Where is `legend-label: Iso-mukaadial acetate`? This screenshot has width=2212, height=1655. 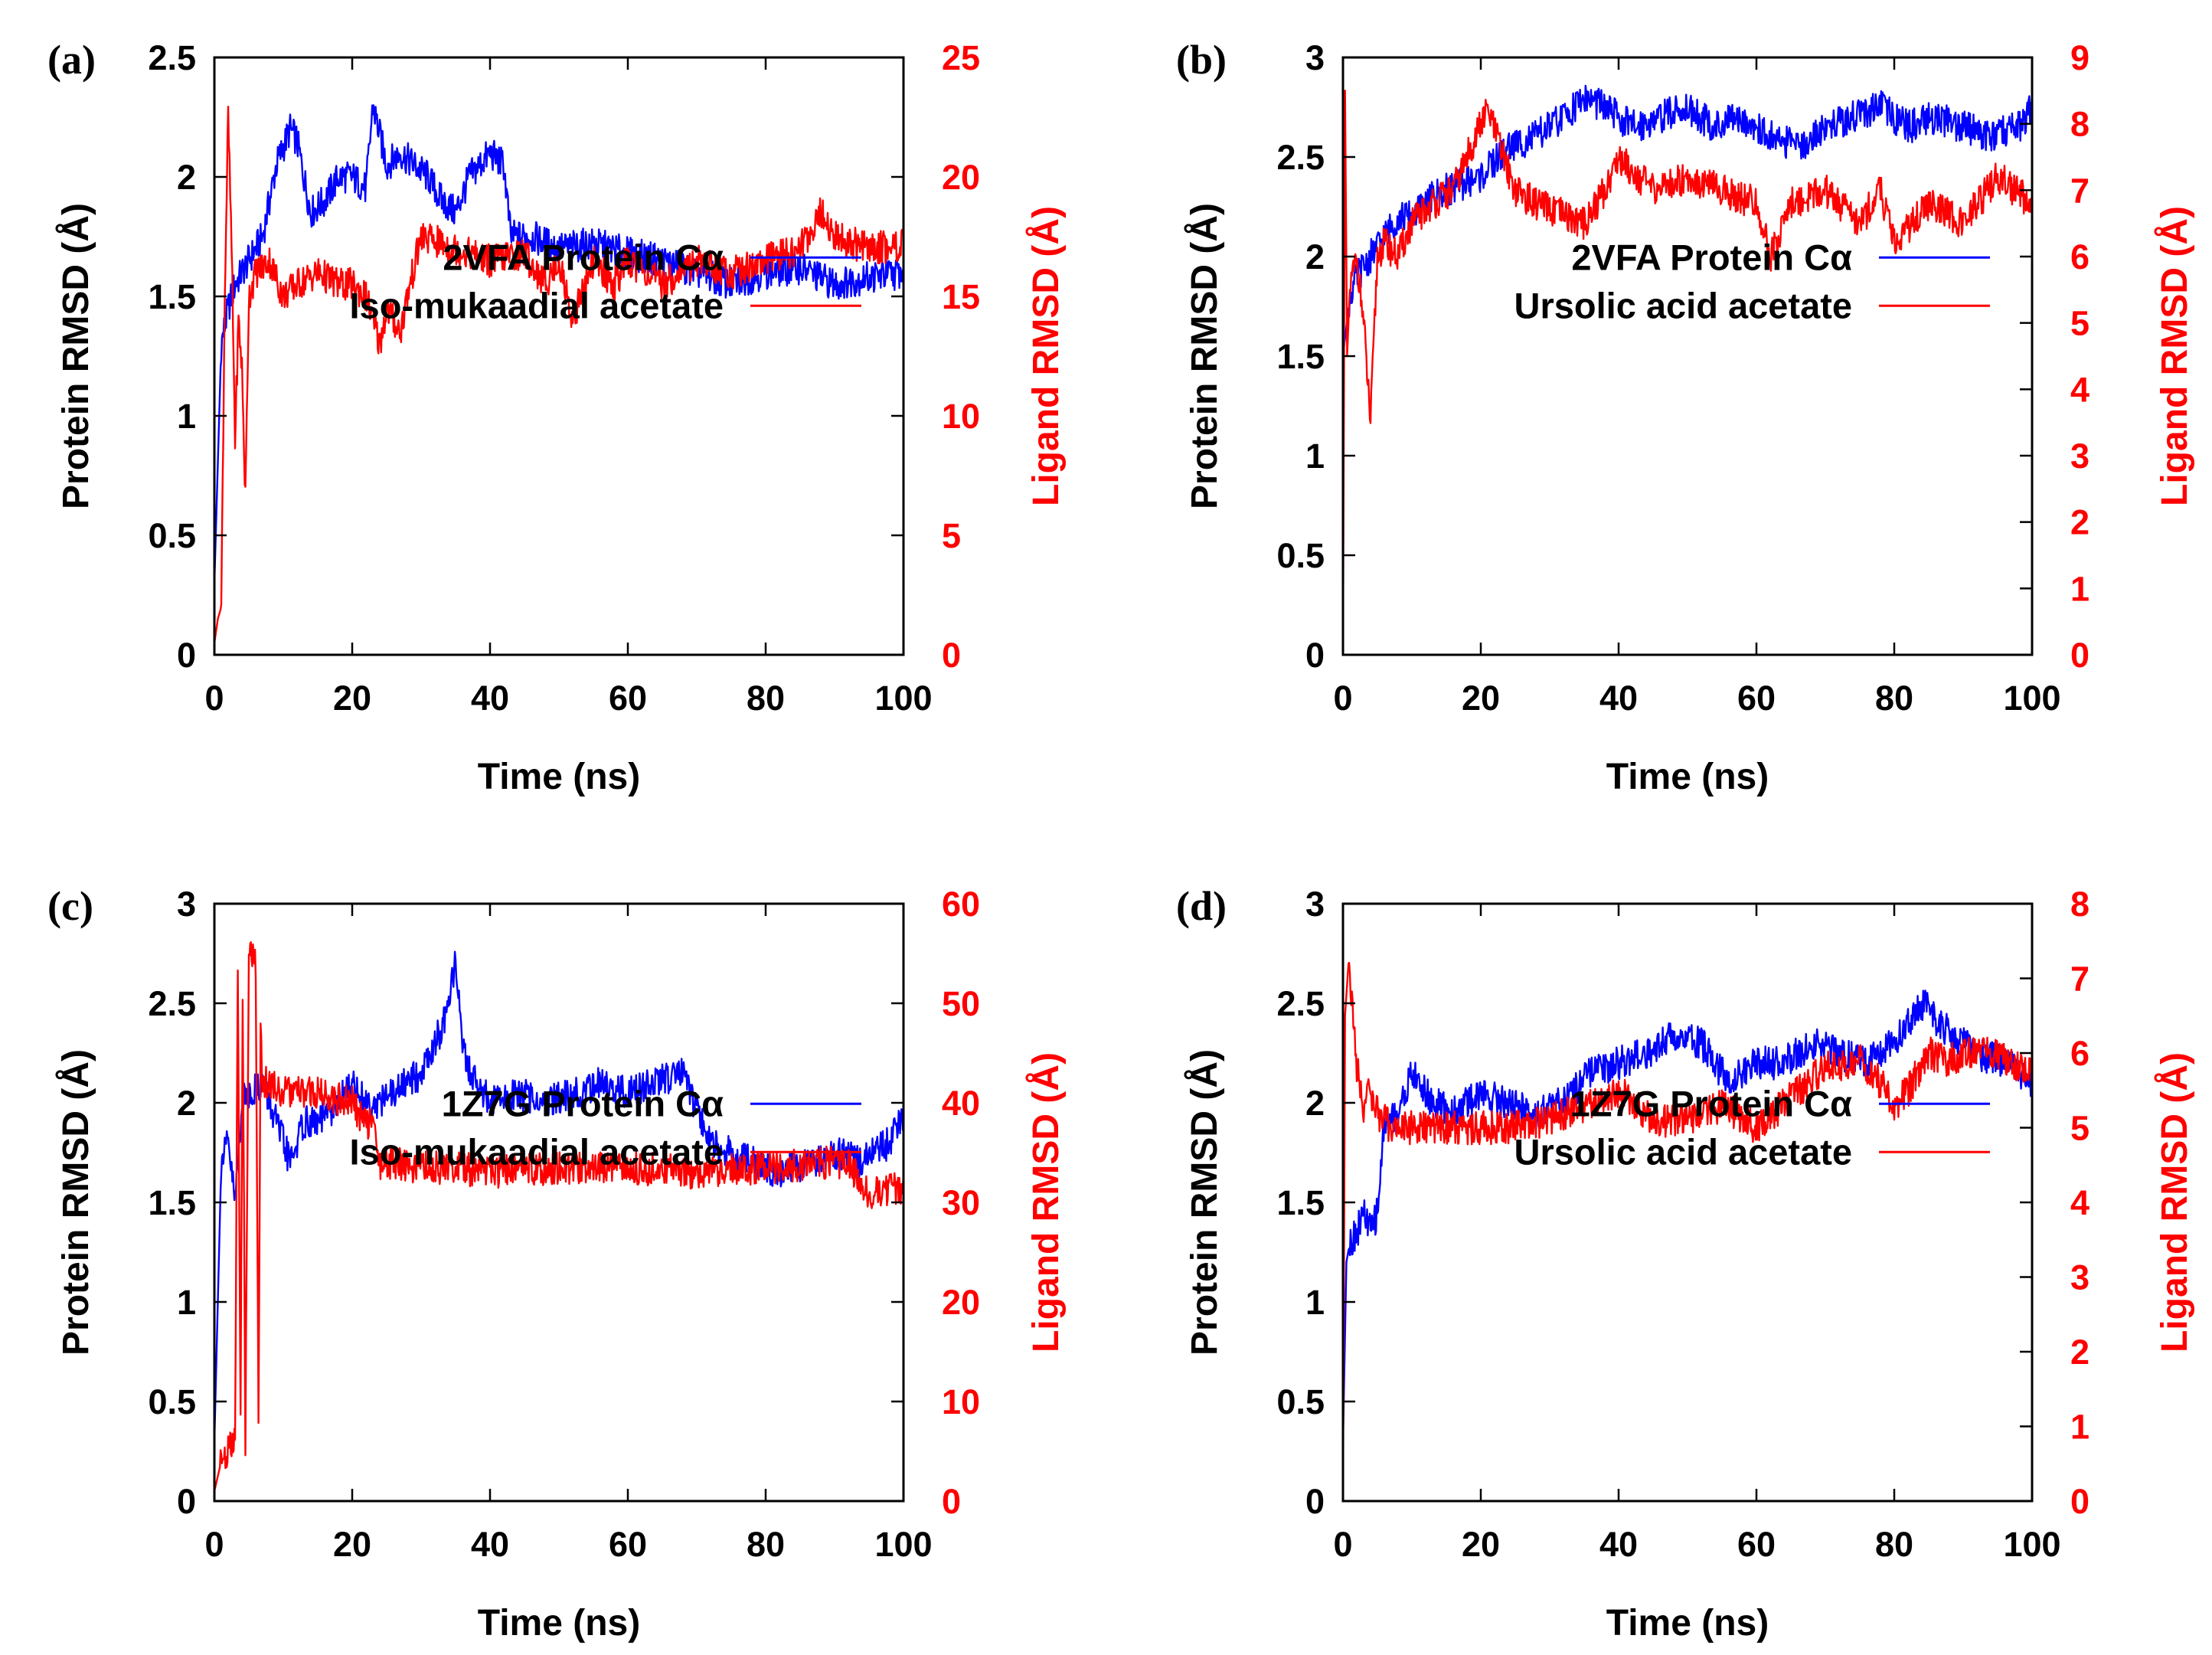 legend-label: Iso-mukaadial acetate is located at coordinates (537, 1152).